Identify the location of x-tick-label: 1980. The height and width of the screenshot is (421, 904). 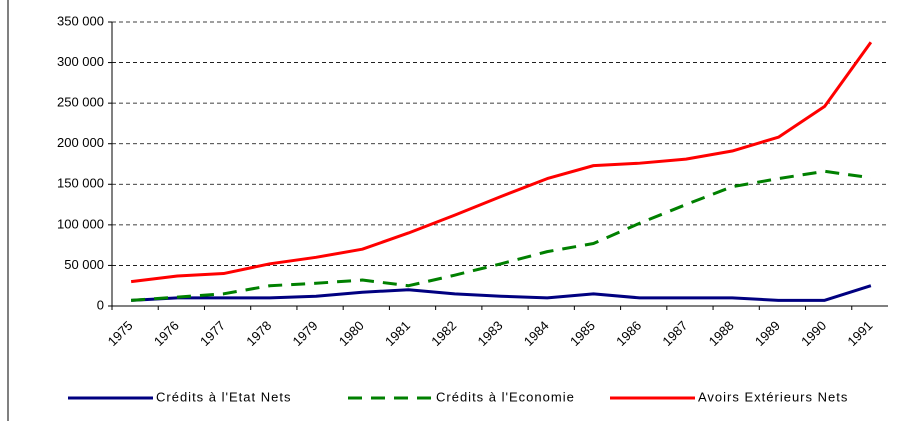
(351, 333).